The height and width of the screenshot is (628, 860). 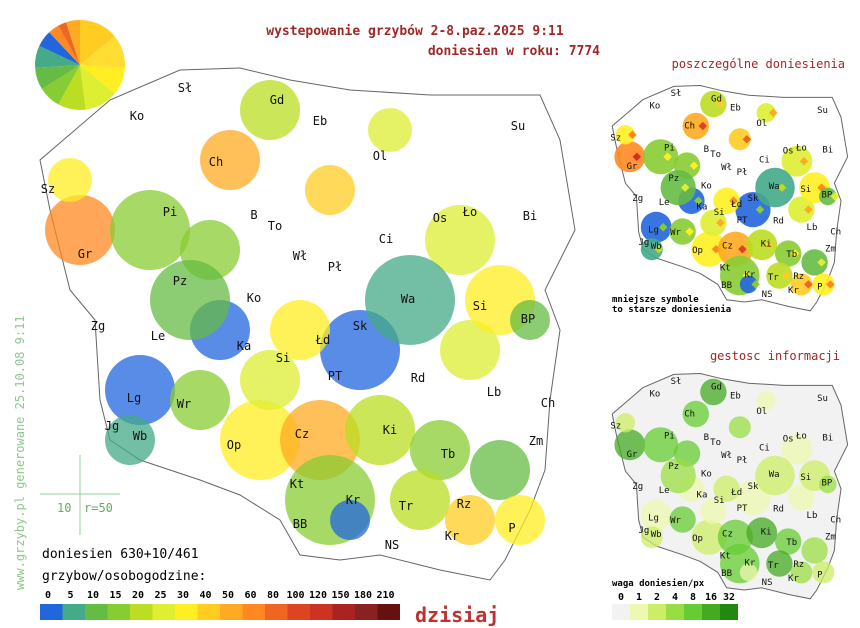 I want to click on city-label: Gd, so click(x=277, y=100).